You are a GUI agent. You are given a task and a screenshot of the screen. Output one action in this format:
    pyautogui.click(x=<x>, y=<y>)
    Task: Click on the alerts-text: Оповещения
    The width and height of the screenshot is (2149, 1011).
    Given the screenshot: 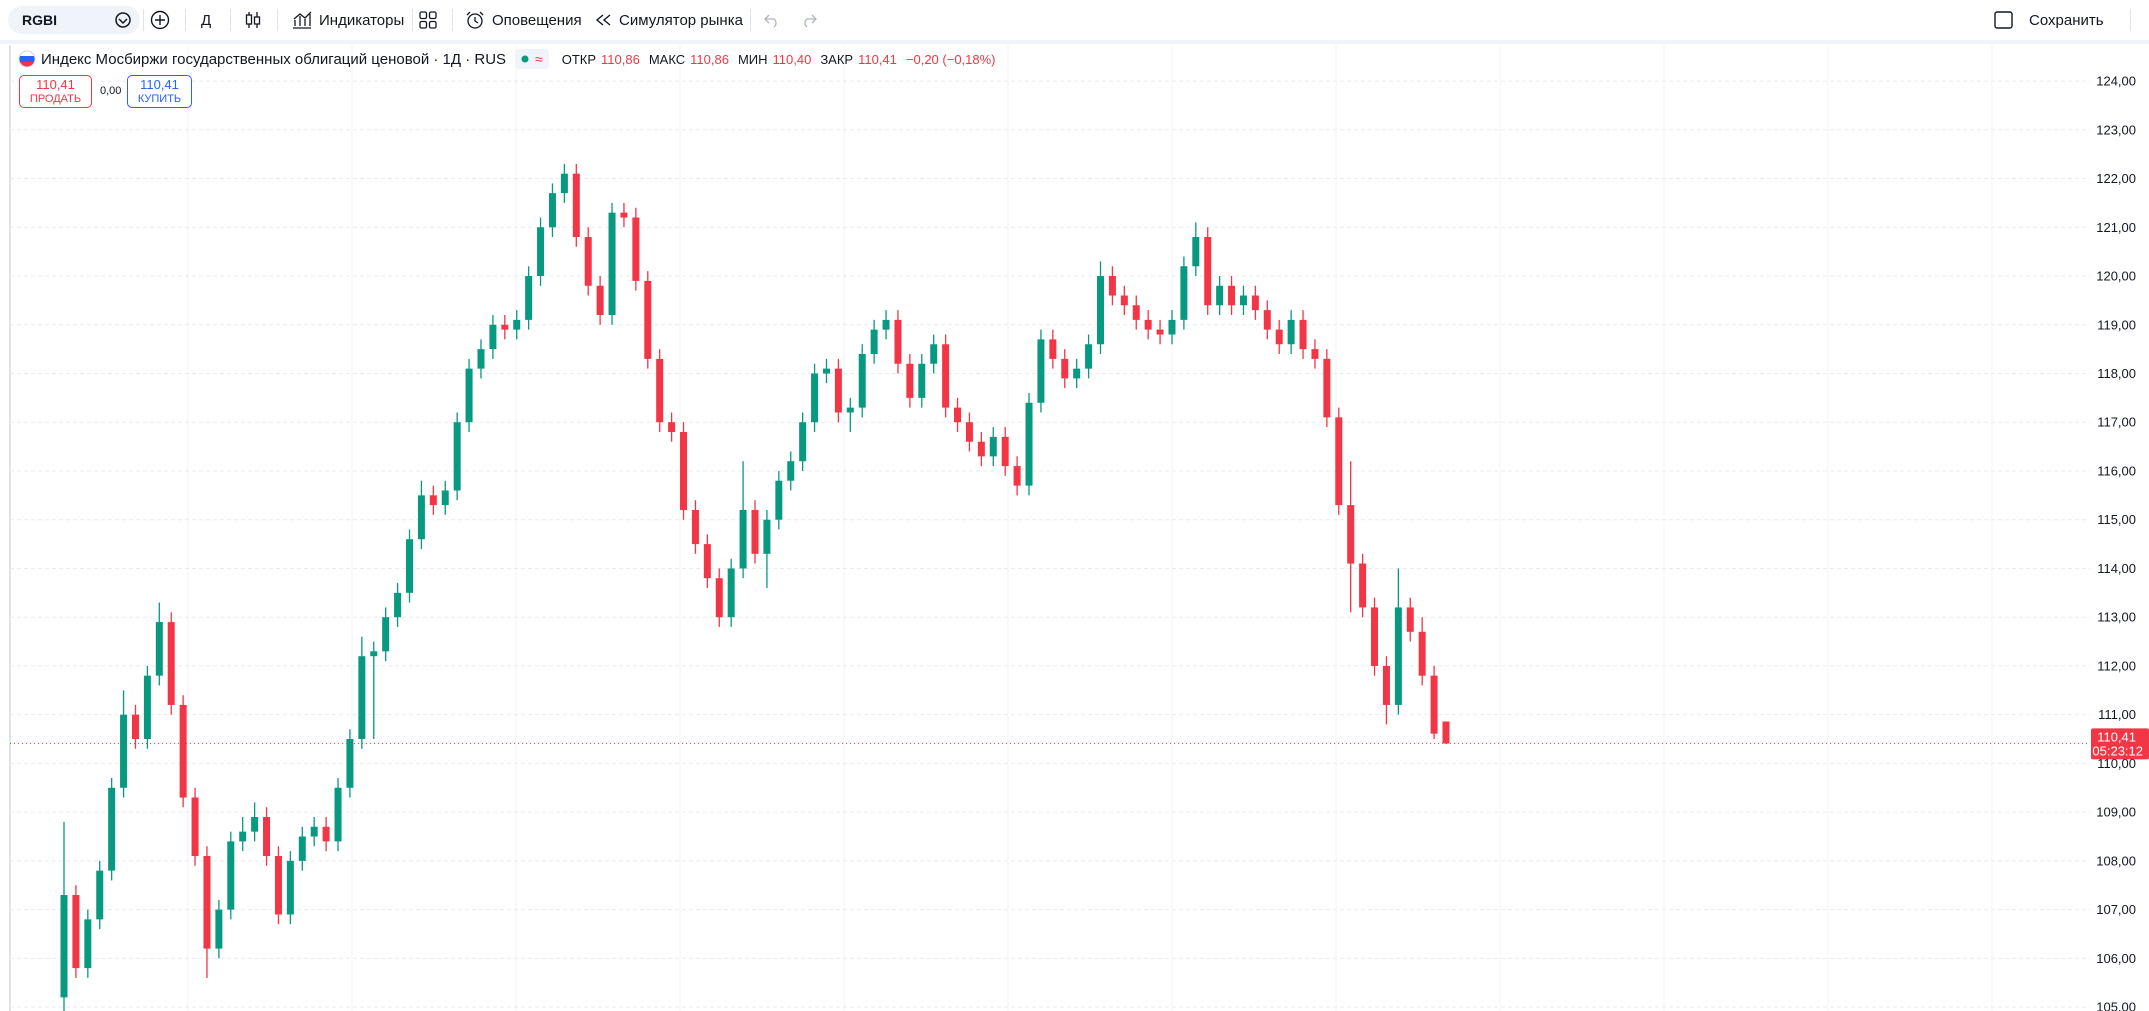 What is the action you would take?
    pyautogui.click(x=537, y=20)
    